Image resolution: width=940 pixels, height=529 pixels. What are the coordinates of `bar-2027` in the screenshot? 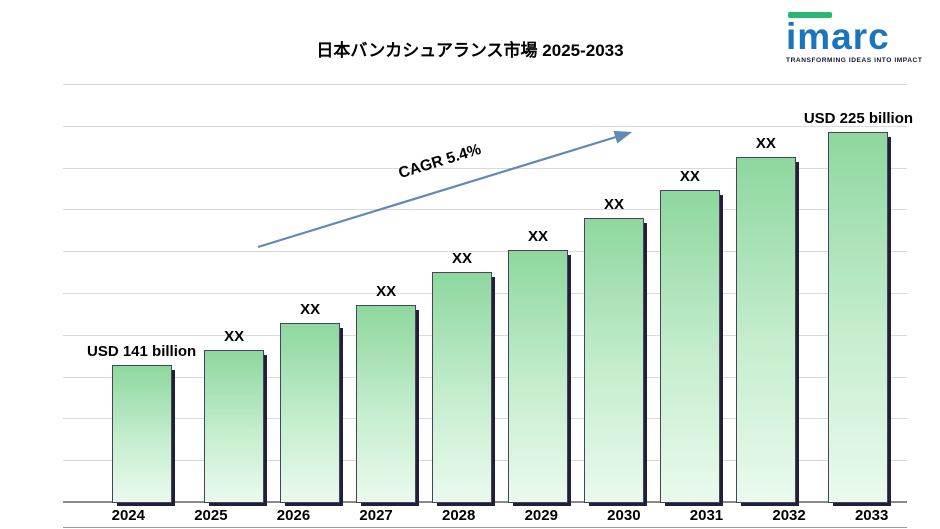 It's located at (386, 404).